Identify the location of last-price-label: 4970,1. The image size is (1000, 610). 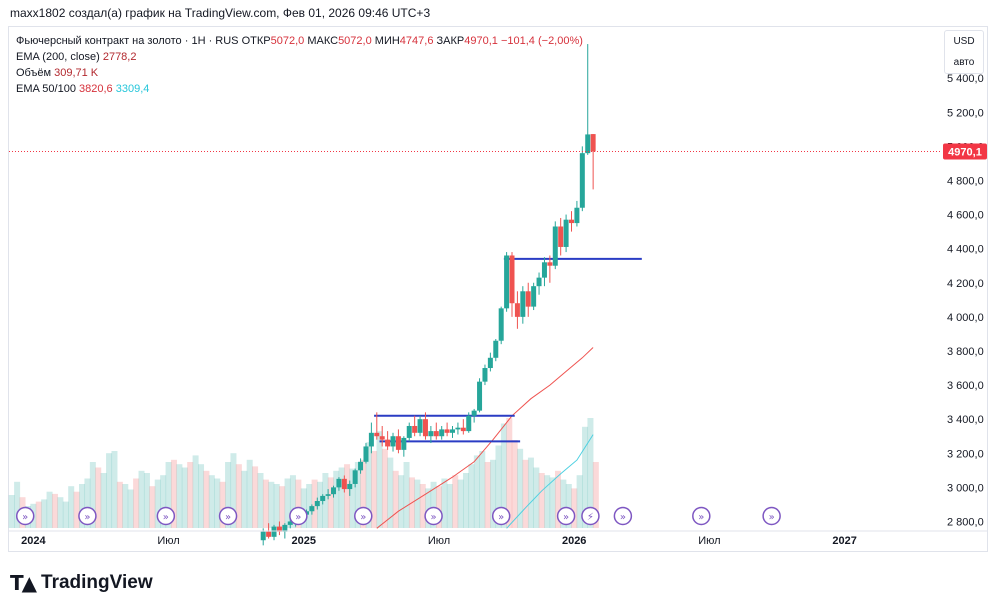
(965, 152).